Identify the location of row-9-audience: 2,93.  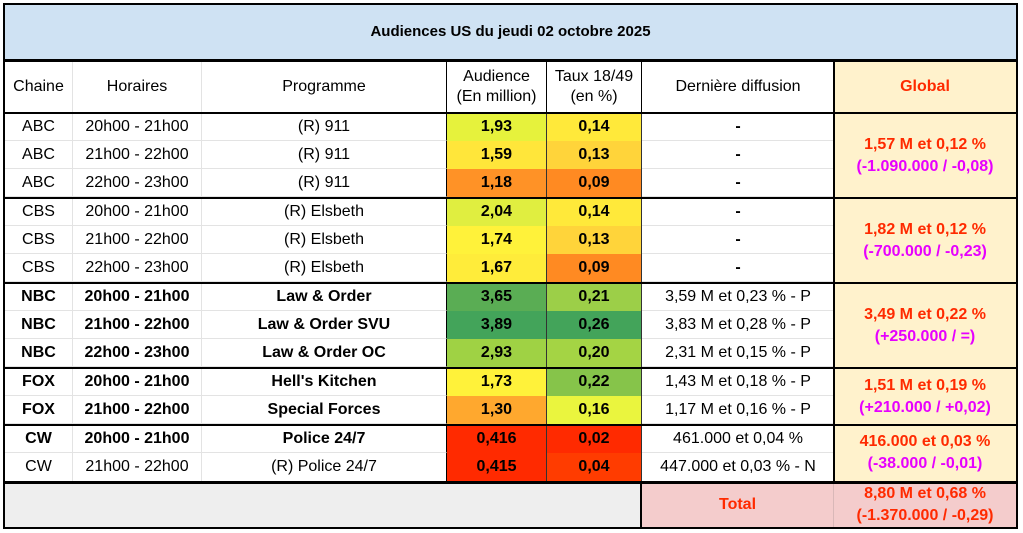
(497, 353).